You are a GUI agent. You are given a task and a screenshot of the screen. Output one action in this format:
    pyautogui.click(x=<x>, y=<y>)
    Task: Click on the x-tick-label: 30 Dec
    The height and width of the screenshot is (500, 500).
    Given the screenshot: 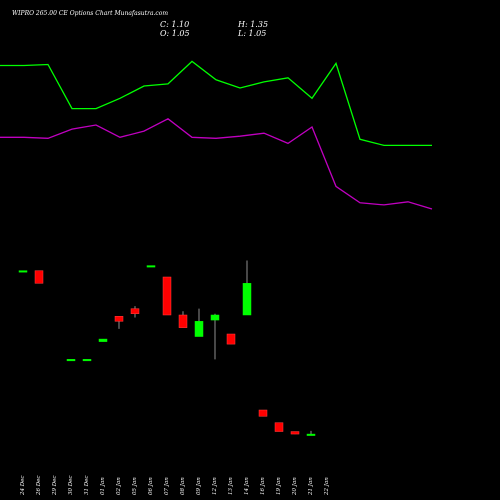 What is the action you would take?
    pyautogui.click(x=71, y=486)
    